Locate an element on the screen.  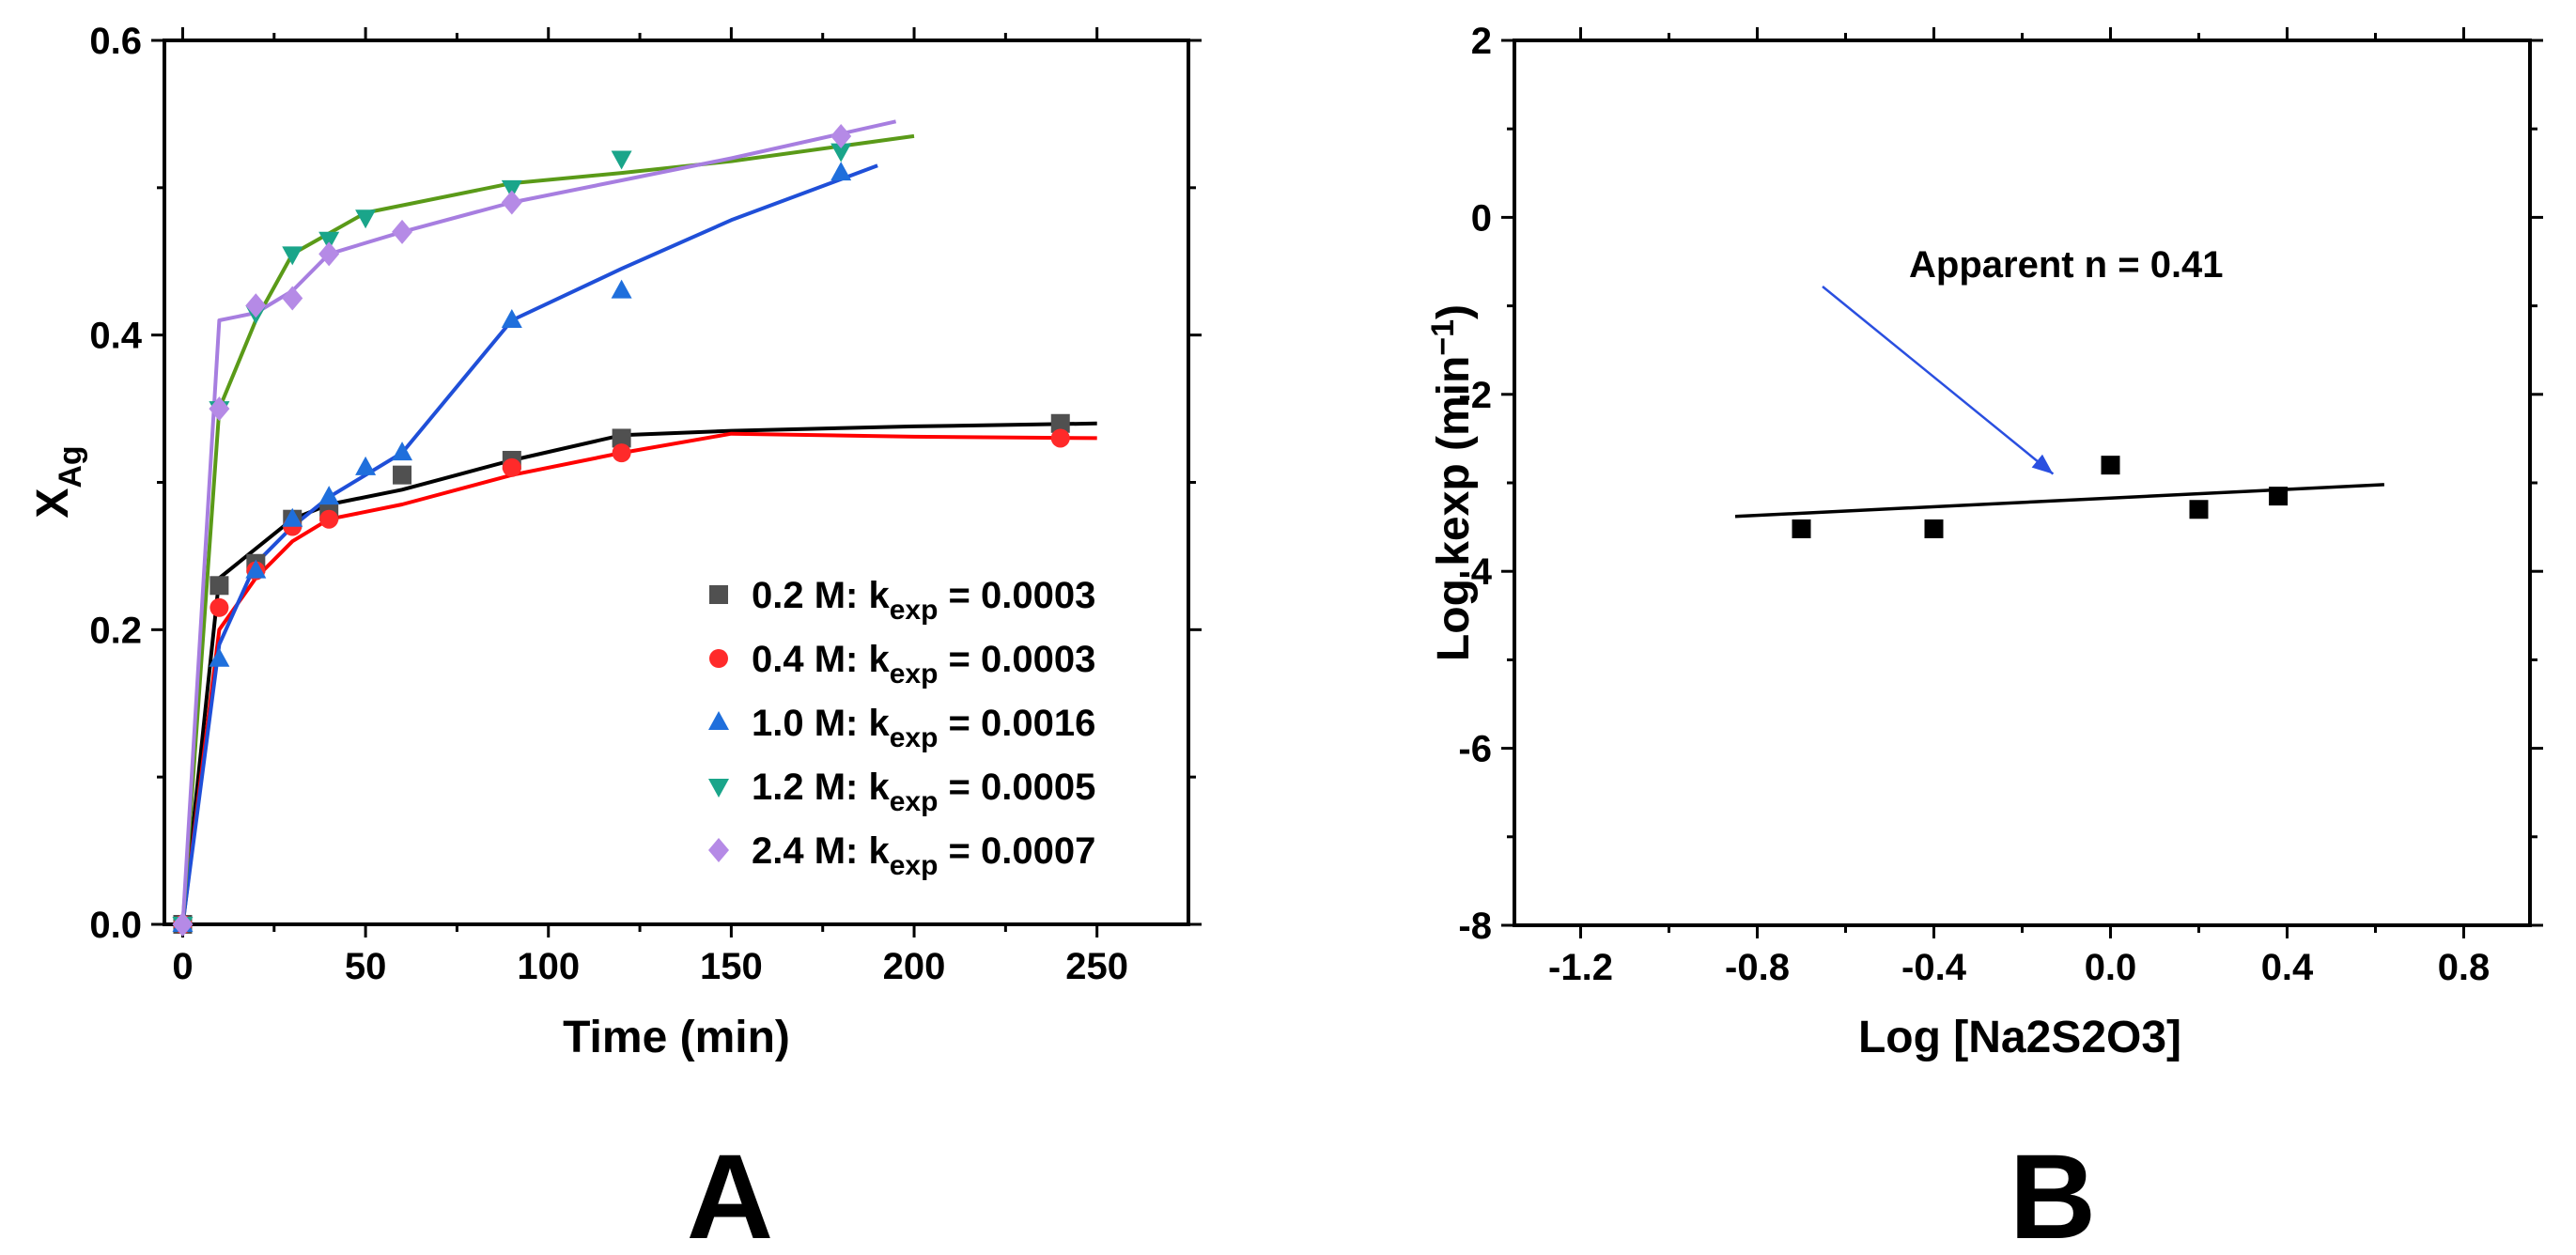
y-tick-label: 0.0 is located at coordinates (115, 925).